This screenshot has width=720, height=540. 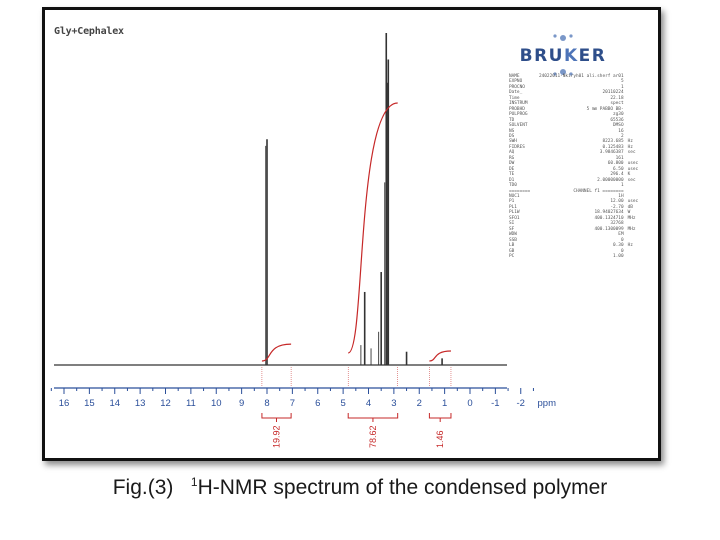 What do you see at coordinates (512, 120) in the screenshot?
I see `parameter-name: TD` at bounding box center [512, 120].